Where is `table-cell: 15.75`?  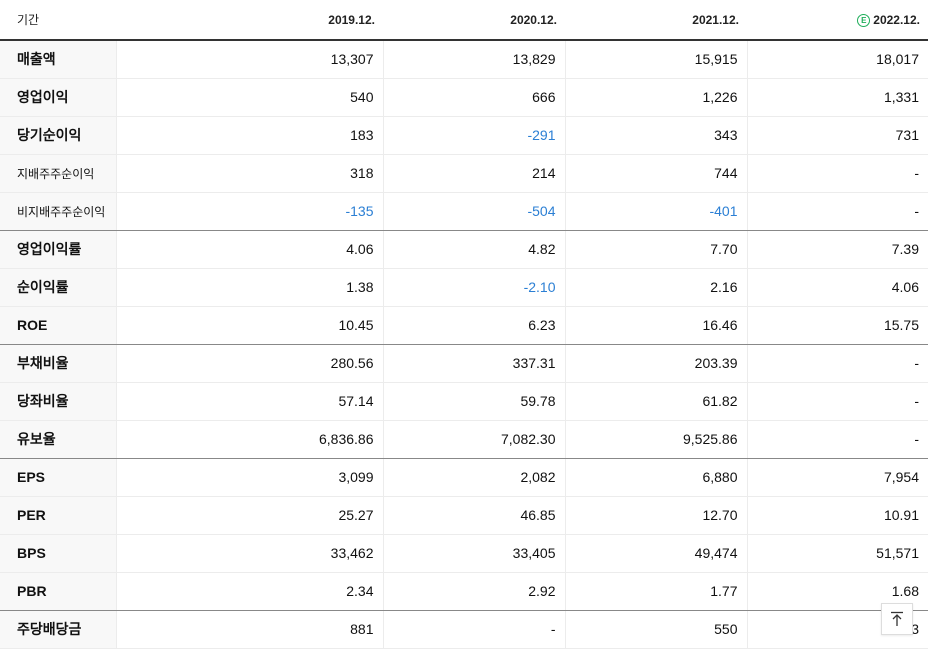
table-cell: 15.75 is located at coordinates (837, 325).